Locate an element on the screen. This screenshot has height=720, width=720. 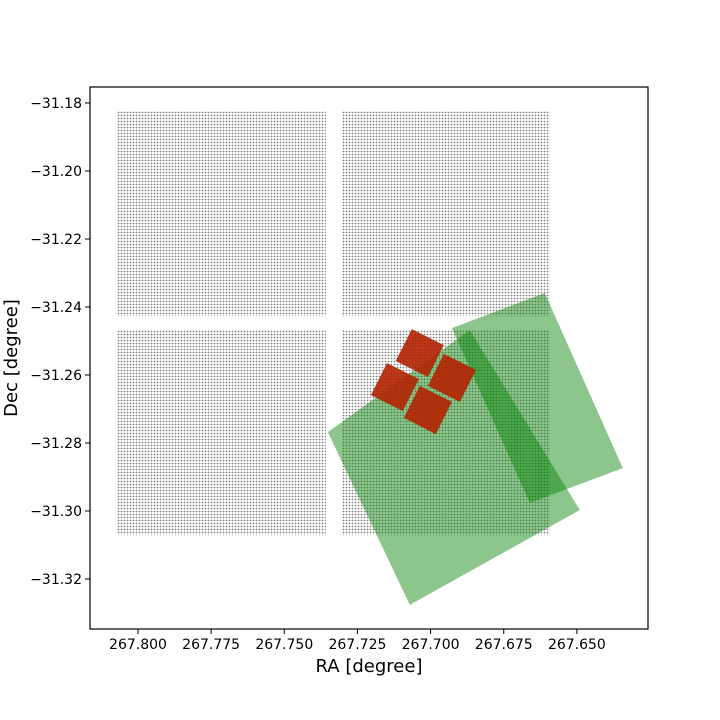
x-tick-label: 267.725 is located at coordinates (357, 645).